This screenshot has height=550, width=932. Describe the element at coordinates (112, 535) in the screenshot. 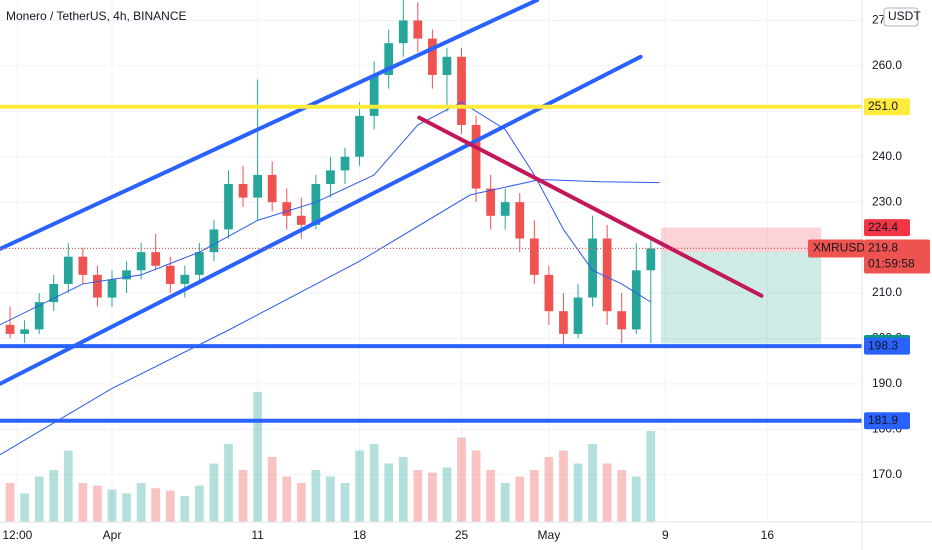

I see `x-tick-label: Apr` at that location.